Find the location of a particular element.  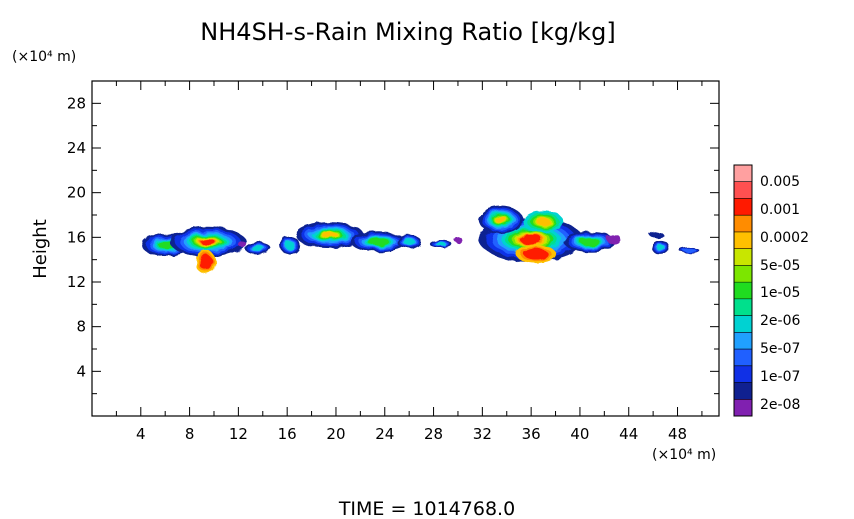

x-tick-label: 20 is located at coordinates (335, 434).